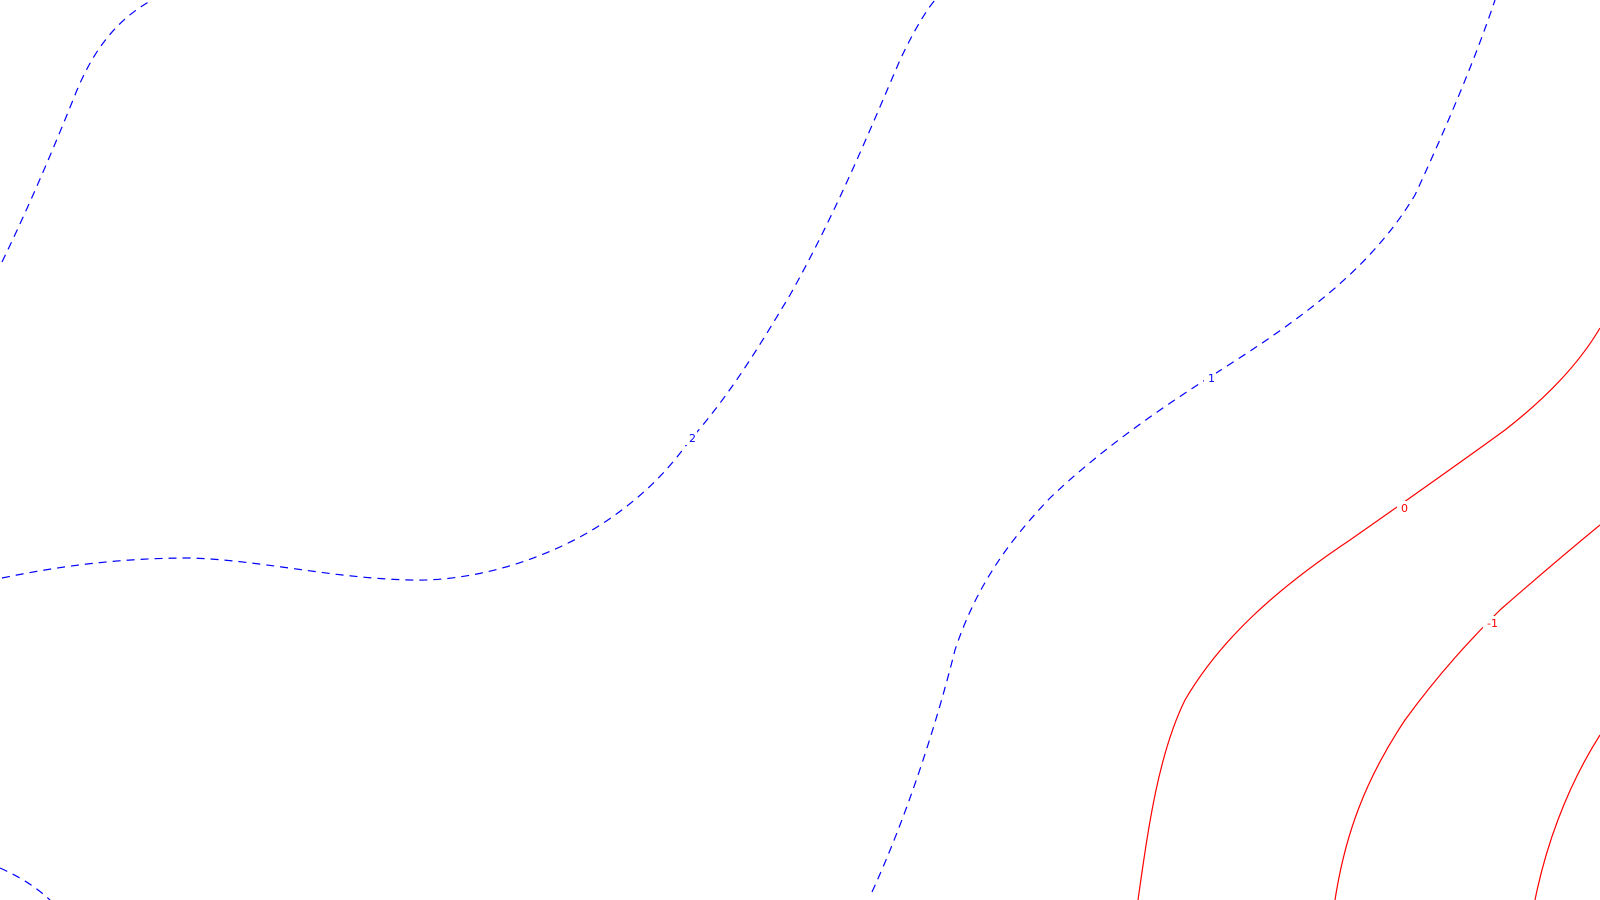  I want to click on contour-line-level--1-1, so click(1467, 712).